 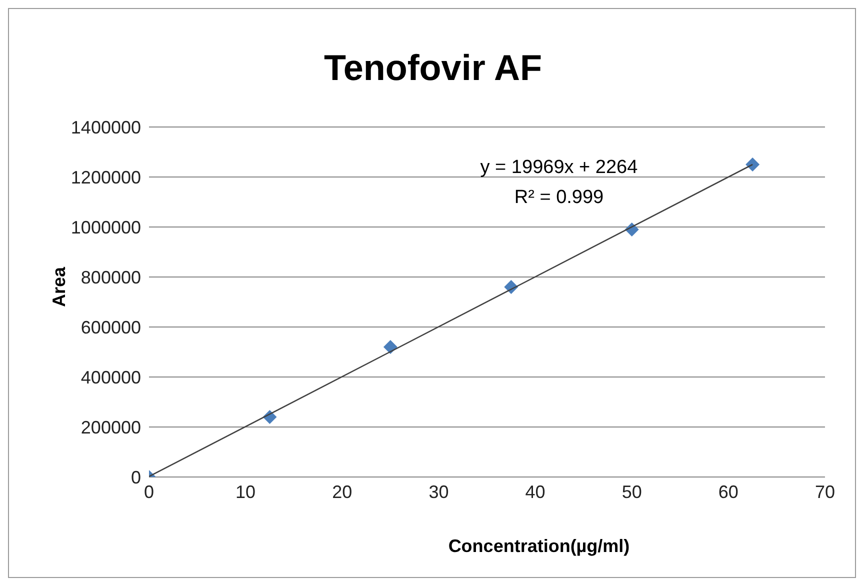 I want to click on annotation: R² = 0.999, so click(x=559, y=198).